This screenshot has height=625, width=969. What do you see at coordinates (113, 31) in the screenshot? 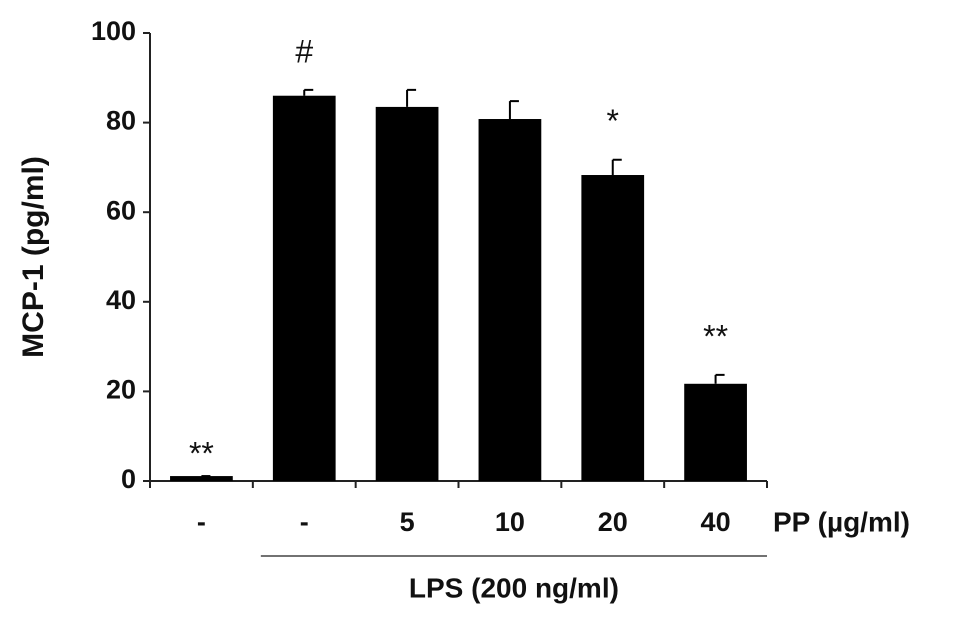
I see `y-tick-label: 100` at bounding box center [113, 31].